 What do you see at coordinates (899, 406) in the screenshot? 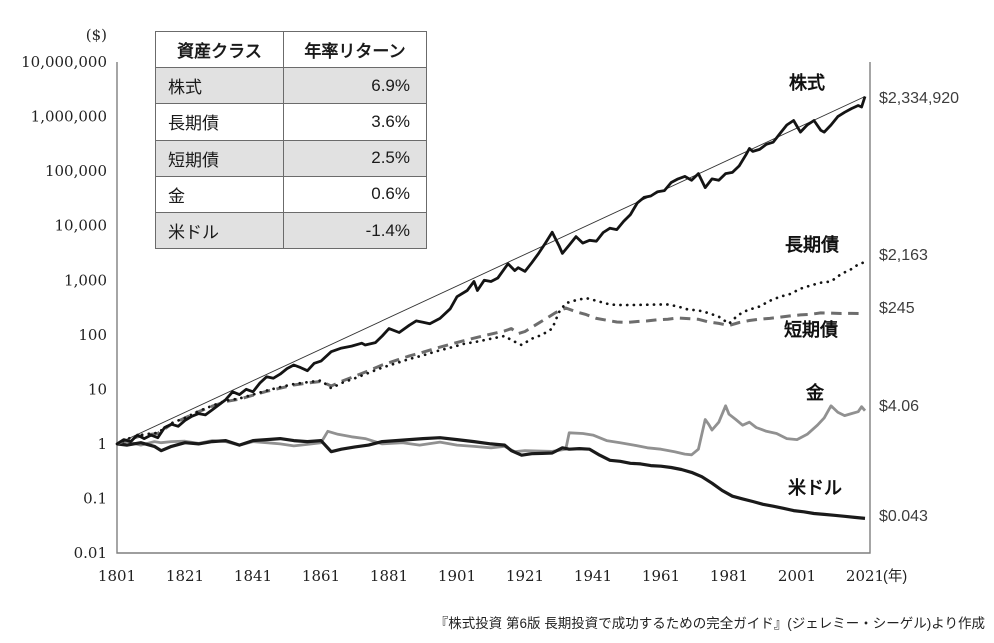
I see `final-value-gold: $4.06` at bounding box center [899, 406].